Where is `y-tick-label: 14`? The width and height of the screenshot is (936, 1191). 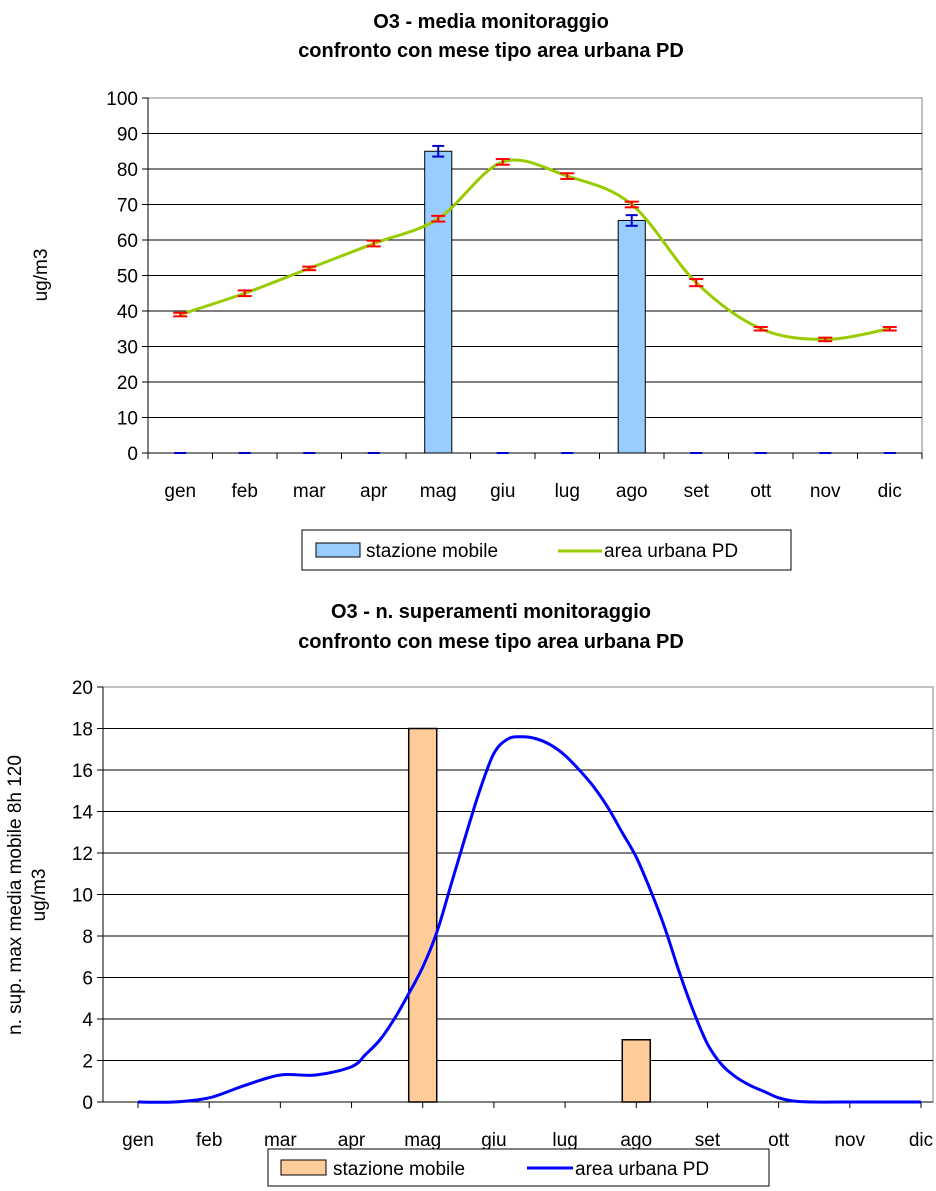
y-tick-label: 14 is located at coordinates (83, 813).